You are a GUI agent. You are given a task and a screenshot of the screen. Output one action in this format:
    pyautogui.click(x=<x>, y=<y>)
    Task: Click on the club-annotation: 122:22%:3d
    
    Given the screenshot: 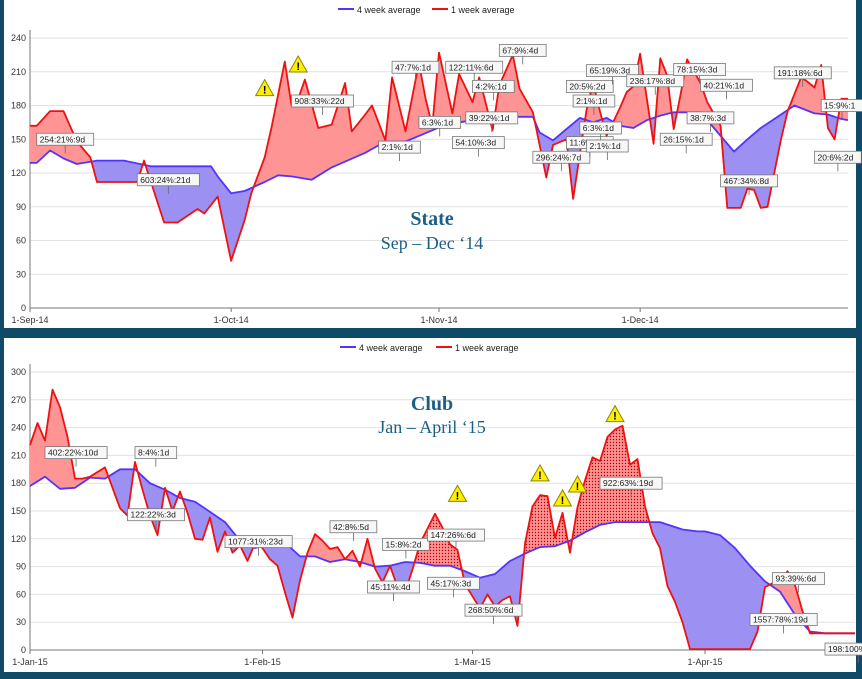 What is the action you would take?
    pyautogui.click(x=156, y=518)
    